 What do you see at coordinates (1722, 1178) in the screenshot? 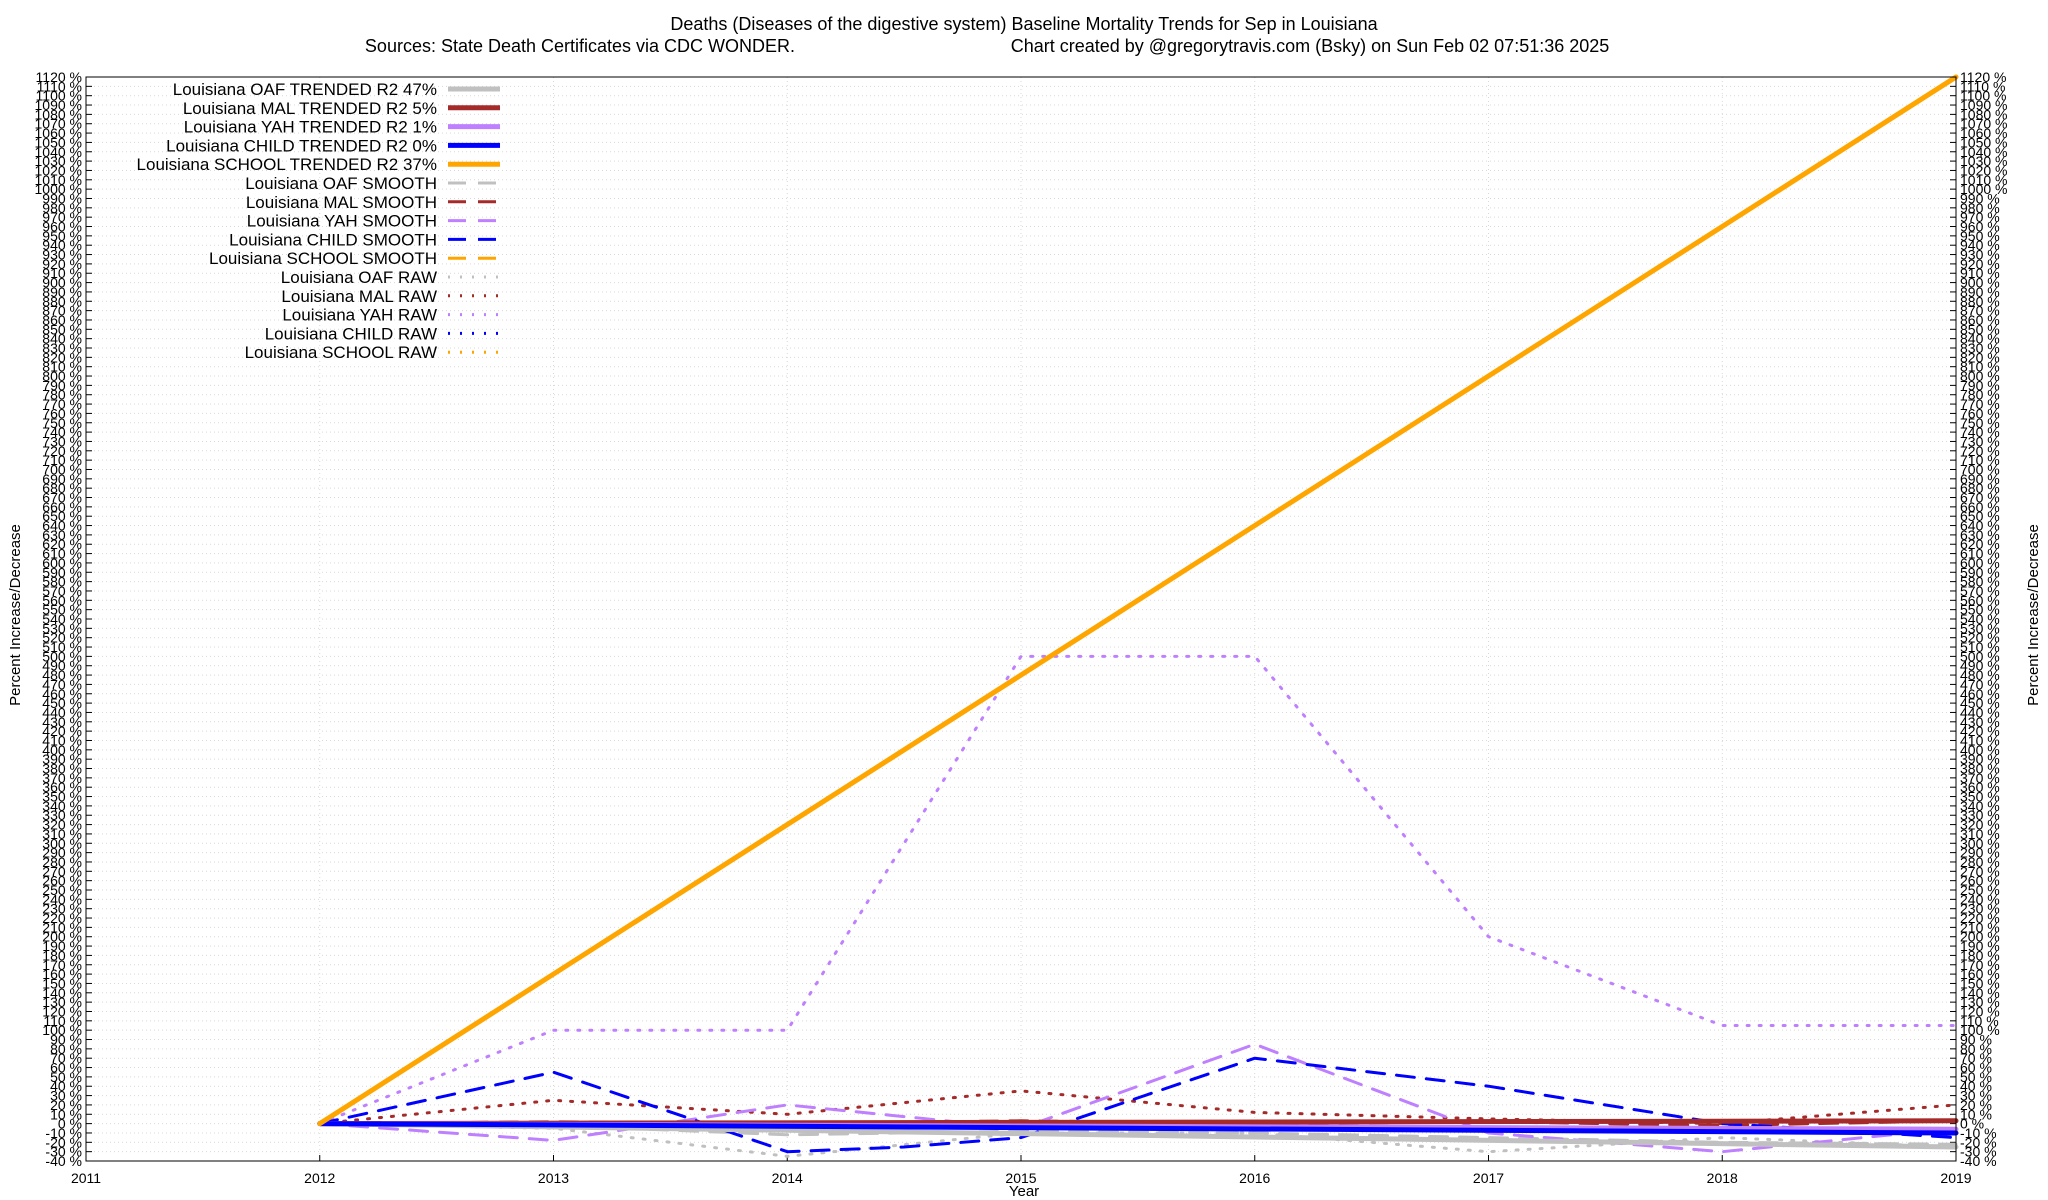
I see `x-tick-label: 2018` at bounding box center [1722, 1178].